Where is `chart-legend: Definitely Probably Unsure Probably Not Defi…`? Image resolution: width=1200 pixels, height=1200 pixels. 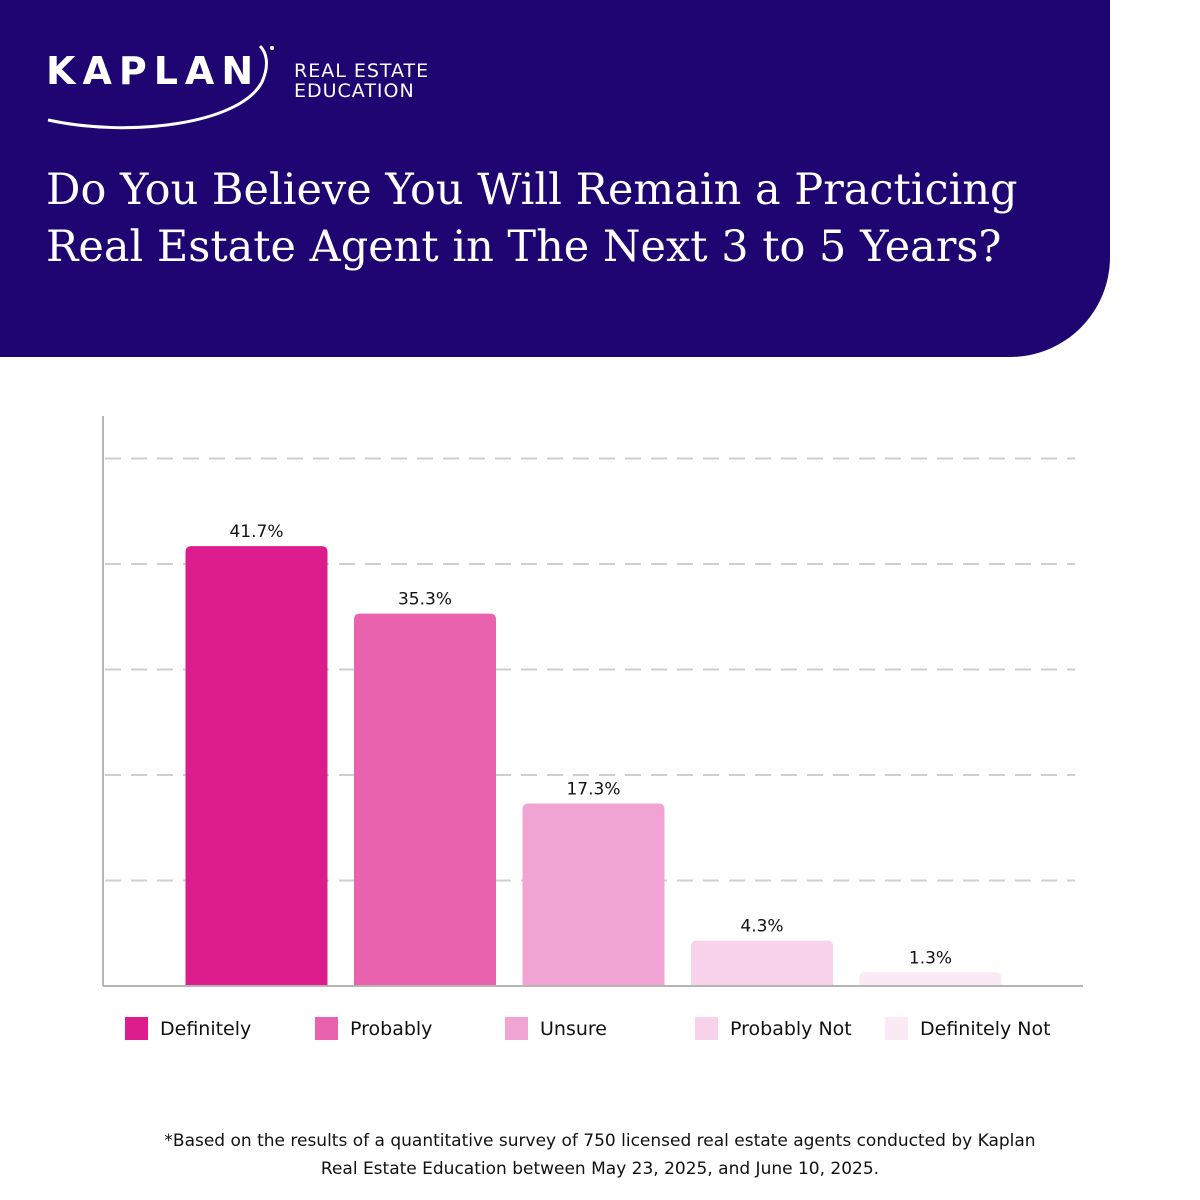
chart-legend: Definitely Probably Unsure Probably Not Defi… is located at coordinates (605, 1031).